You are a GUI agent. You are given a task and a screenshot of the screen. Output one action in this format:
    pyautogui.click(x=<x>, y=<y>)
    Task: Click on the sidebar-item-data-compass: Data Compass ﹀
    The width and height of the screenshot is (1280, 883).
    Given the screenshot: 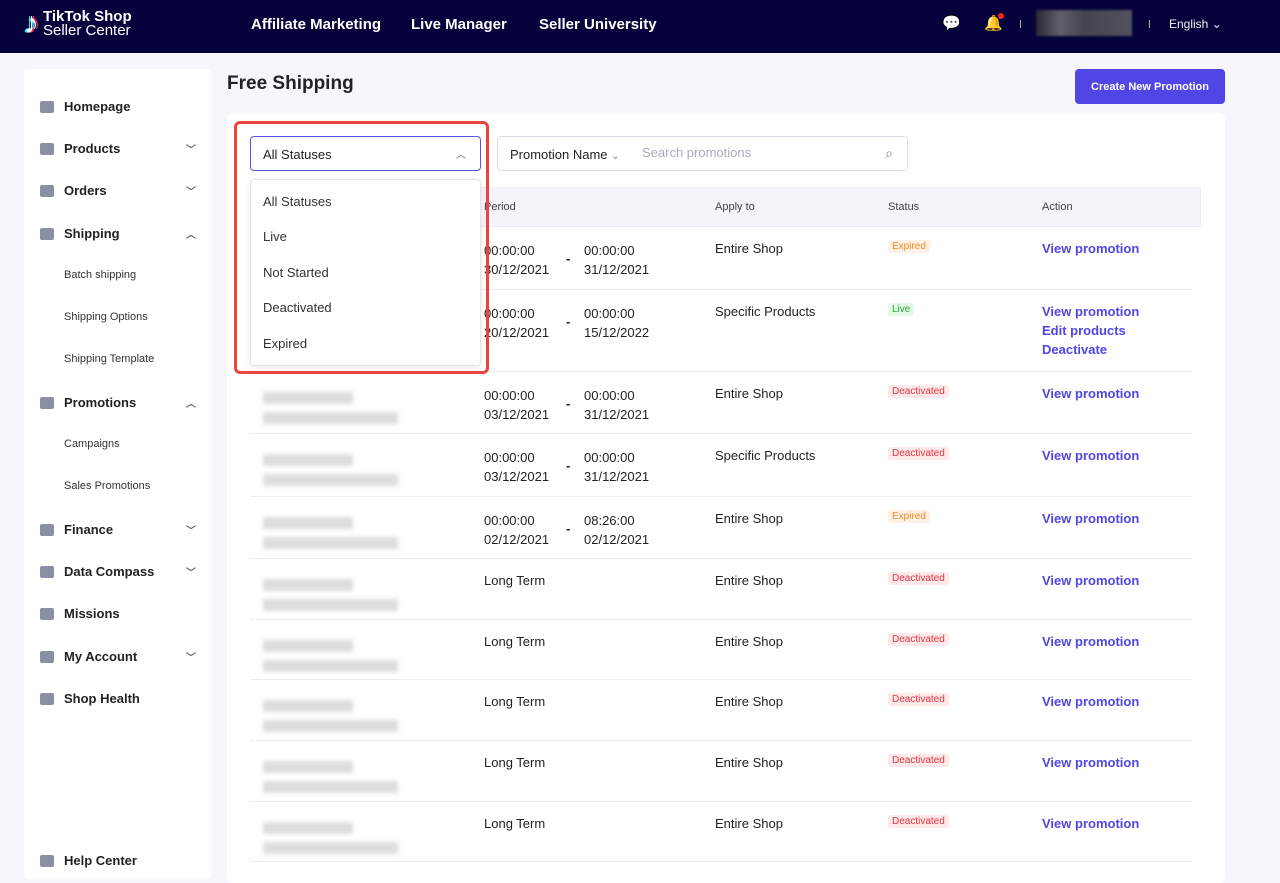 What is the action you would take?
    pyautogui.click(x=118, y=571)
    